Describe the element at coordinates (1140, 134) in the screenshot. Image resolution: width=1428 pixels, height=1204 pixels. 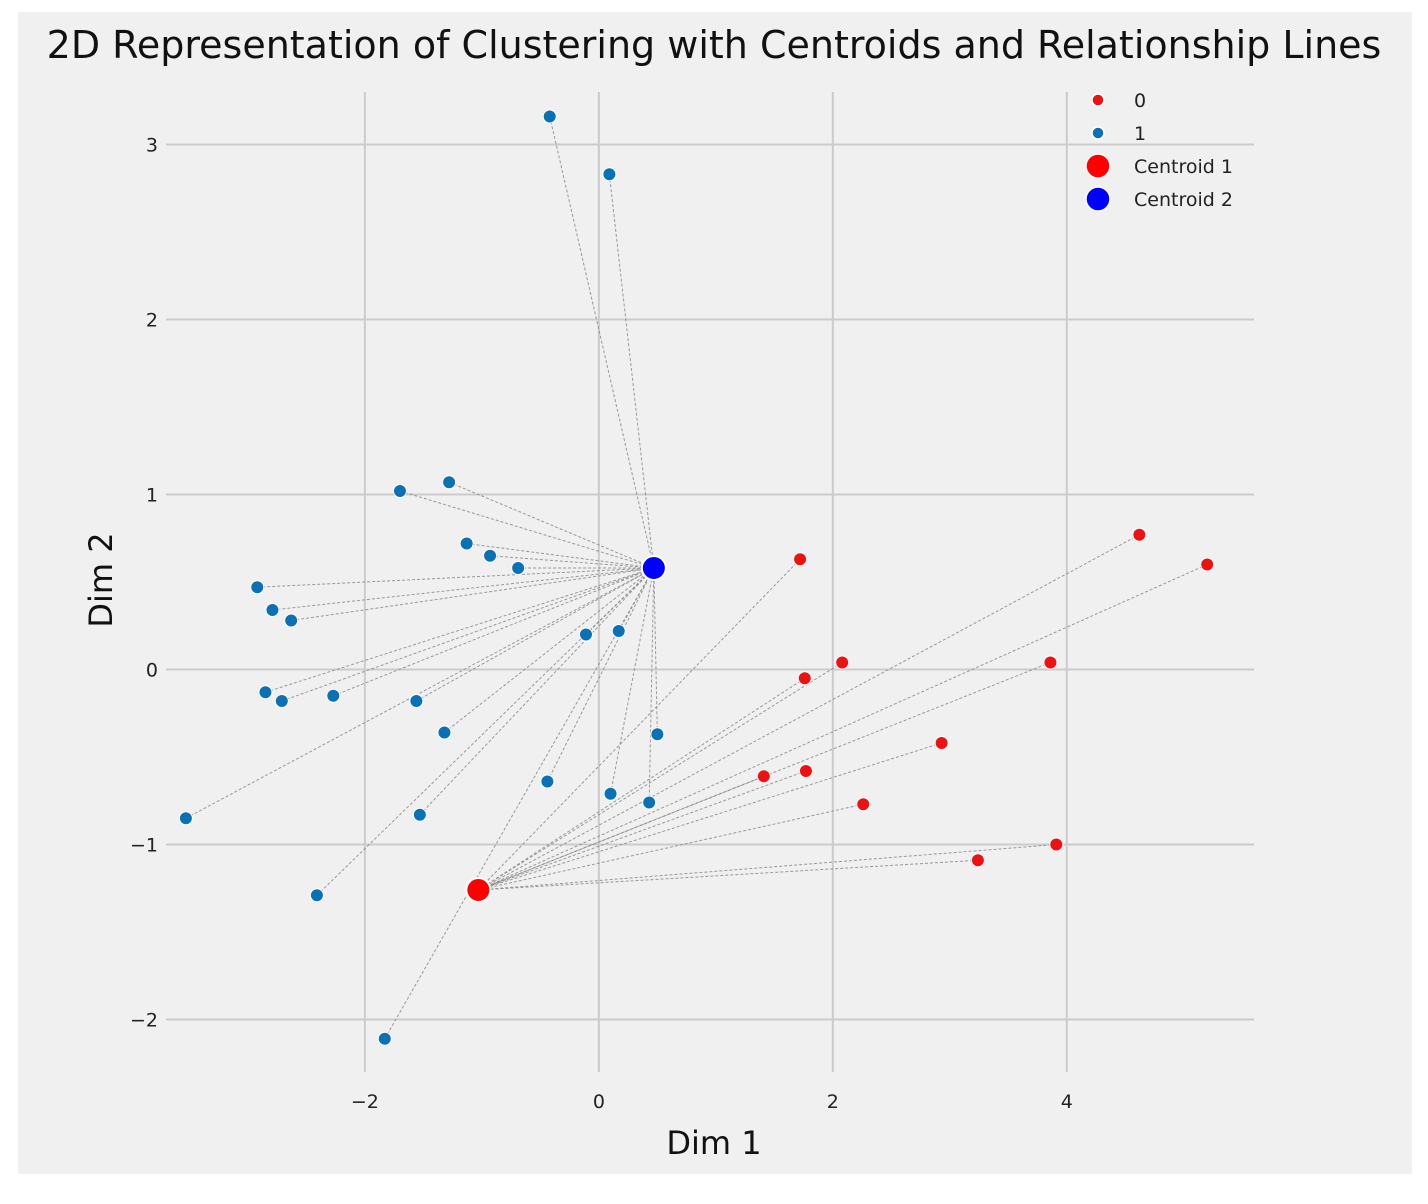
I see `legend-label: 1` at that location.